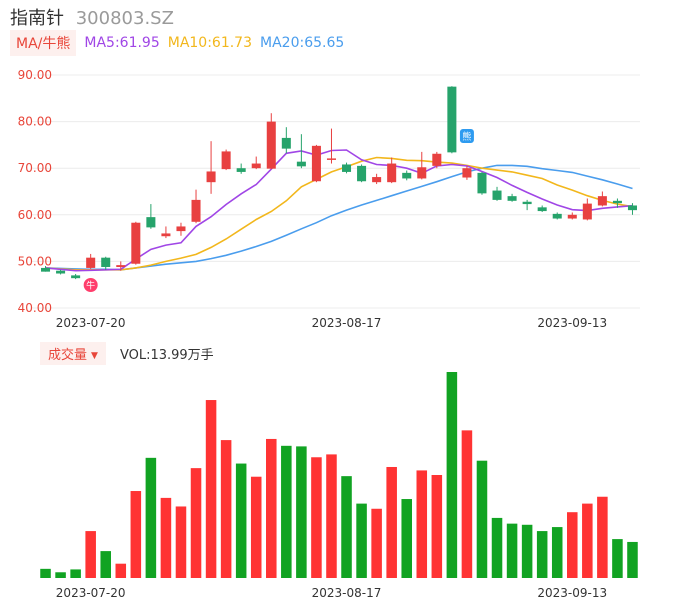 This screenshot has height=606, width=686. What do you see at coordinates (68, 355) in the screenshot?
I see `volume-dropdown-label: 成交量` at bounding box center [68, 355].